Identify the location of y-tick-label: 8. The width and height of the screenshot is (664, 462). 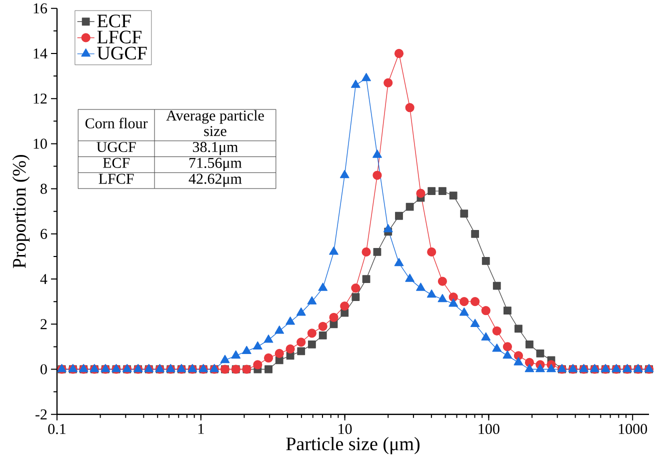
(43, 189).